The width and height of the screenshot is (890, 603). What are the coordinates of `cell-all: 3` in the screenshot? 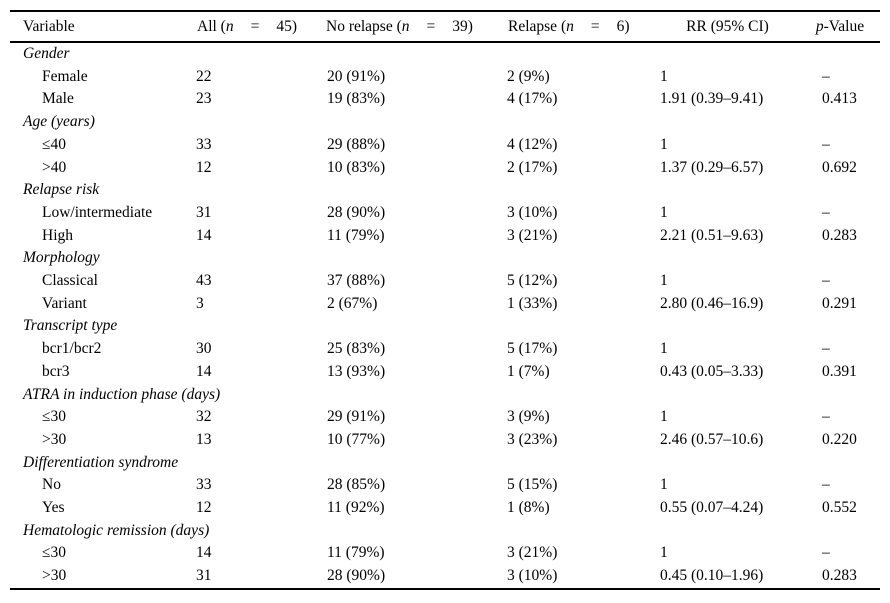 It's located at (200, 303).